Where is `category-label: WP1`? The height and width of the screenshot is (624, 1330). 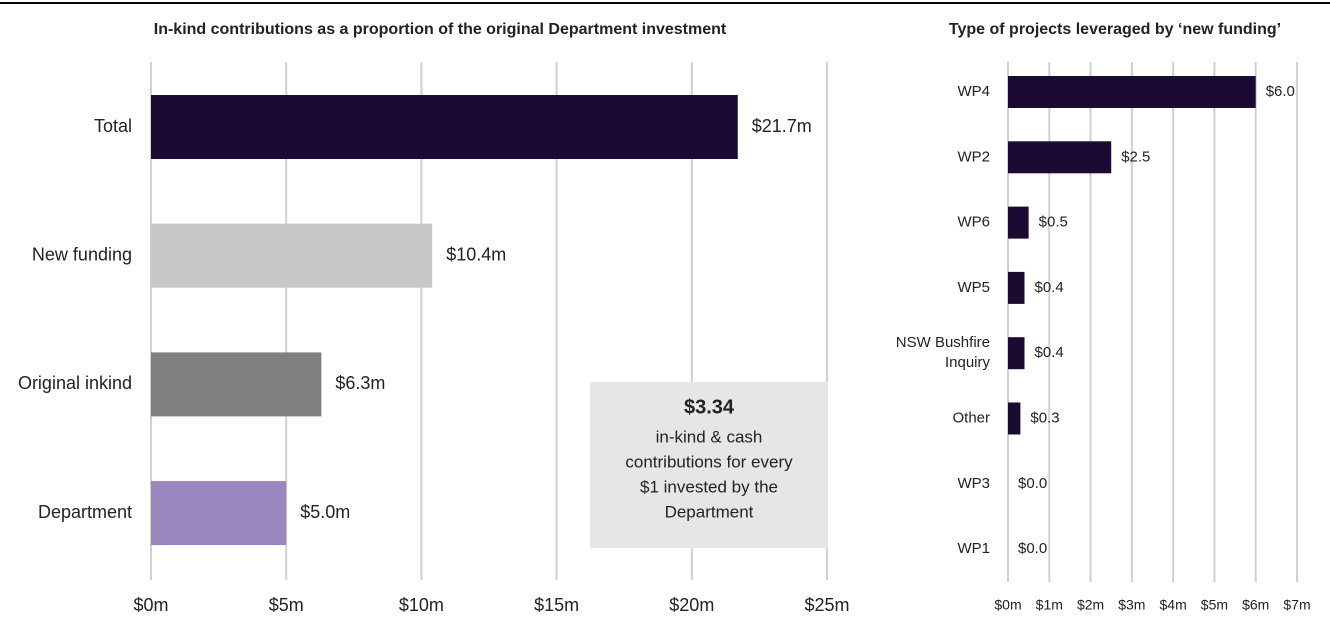 category-label: WP1 is located at coordinates (973, 548).